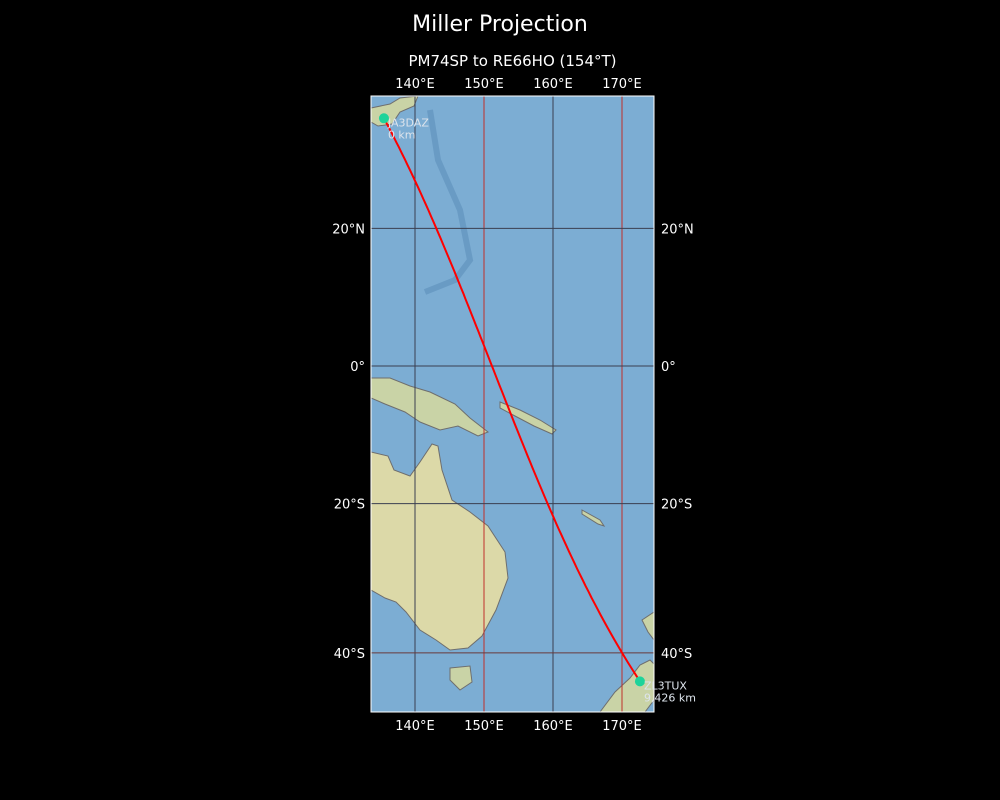 Image resolution: width=1000 pixels, height=800 pixels. What do you see at coordinates (512, 61) in the screenshot?
I see `map-subtitle: PM74SP to RE66HO (154°T)` at bounding box center [512, 61].